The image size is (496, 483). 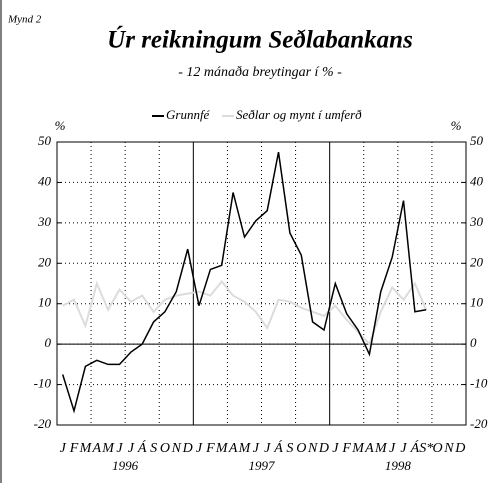 I want to click on y-tick-label: 40, so click(x=45, y=180).